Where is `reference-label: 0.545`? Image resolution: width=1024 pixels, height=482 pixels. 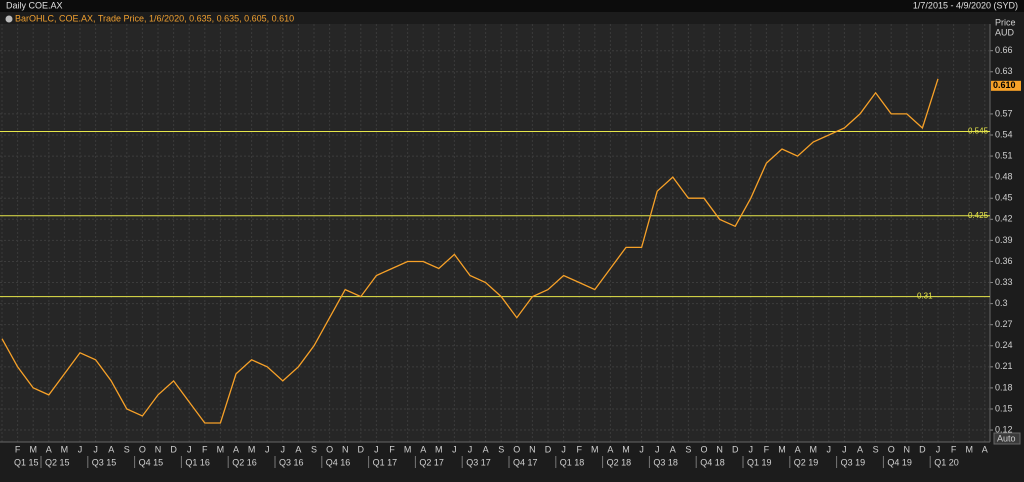 reference-label: 0.545 is located at coordinates (978, 131).